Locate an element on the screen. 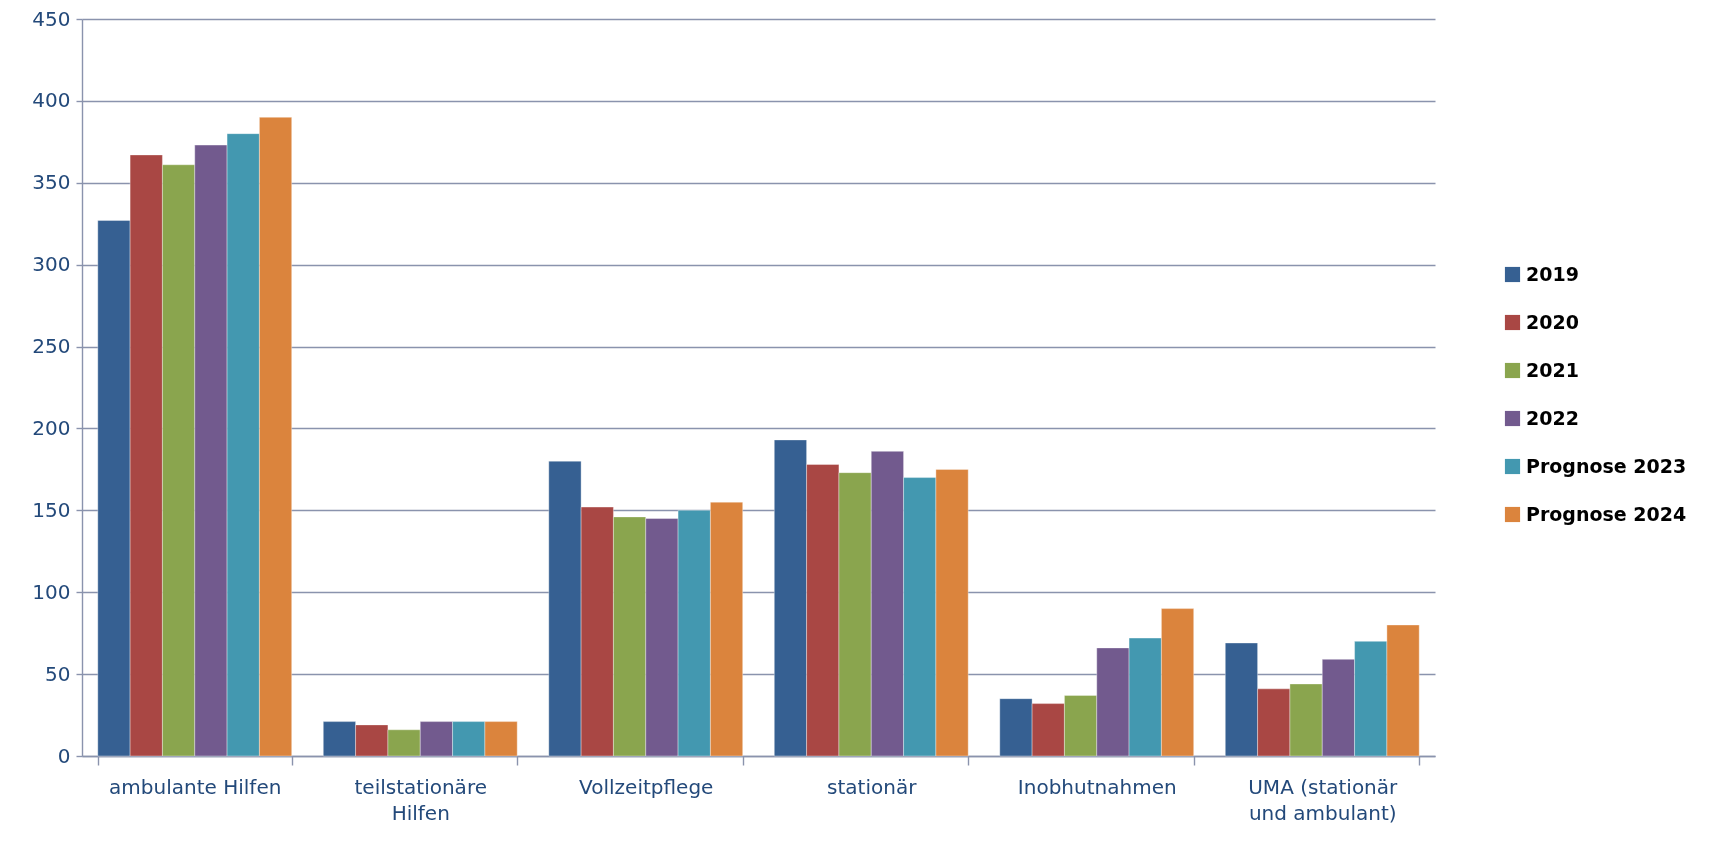 The width and height of the screenshot is (1723, 842). y-tick-label: 150 is located at coordinates (51, 509).